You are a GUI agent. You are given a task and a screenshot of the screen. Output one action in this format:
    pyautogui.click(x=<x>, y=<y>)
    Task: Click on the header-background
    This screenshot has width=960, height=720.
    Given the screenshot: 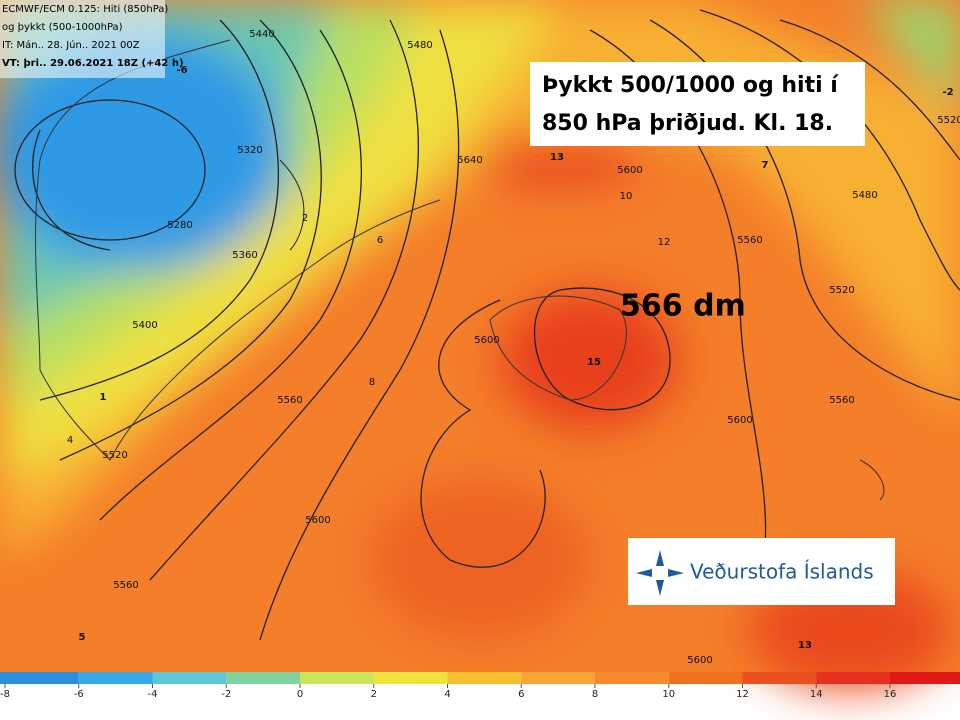 What is the action you would take?
    pyautogui.click(x=82, y=39)
    